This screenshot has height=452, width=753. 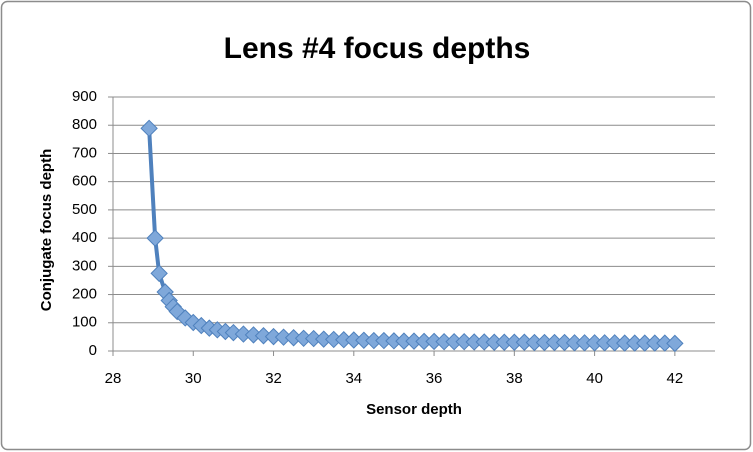 What do you see at coordinates (84, 265) in the screenshot?
I see `y-tick-label: 300` at bounding box center [84, 265].